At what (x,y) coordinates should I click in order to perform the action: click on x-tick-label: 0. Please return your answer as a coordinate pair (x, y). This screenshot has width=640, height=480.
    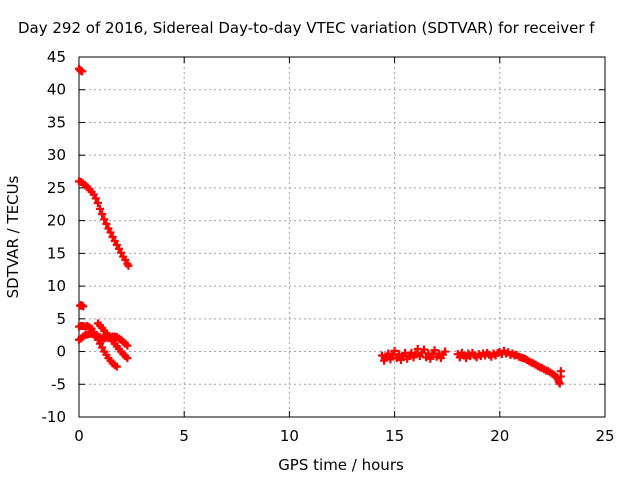
    Looking at the image, I should click on (79, 436).